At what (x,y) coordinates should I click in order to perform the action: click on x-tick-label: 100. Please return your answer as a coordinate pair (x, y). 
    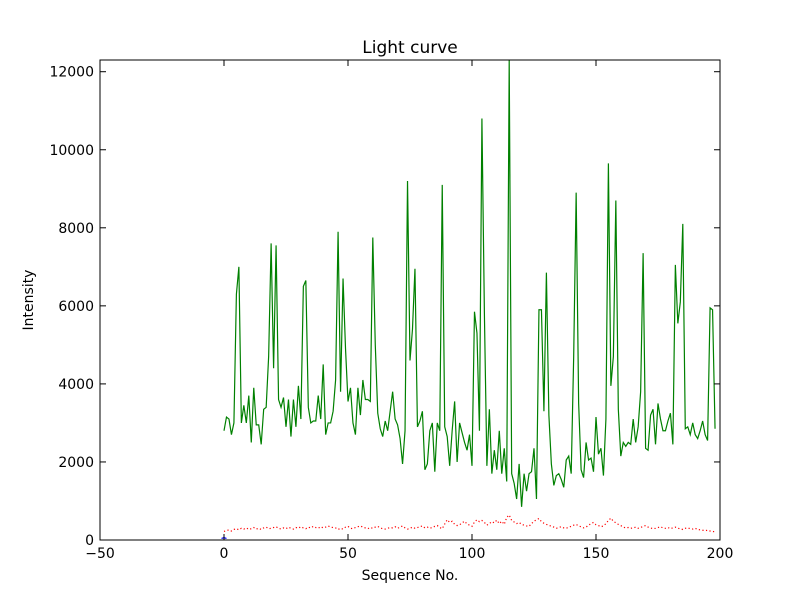
    Looking at the image, I should click on (472, 554).